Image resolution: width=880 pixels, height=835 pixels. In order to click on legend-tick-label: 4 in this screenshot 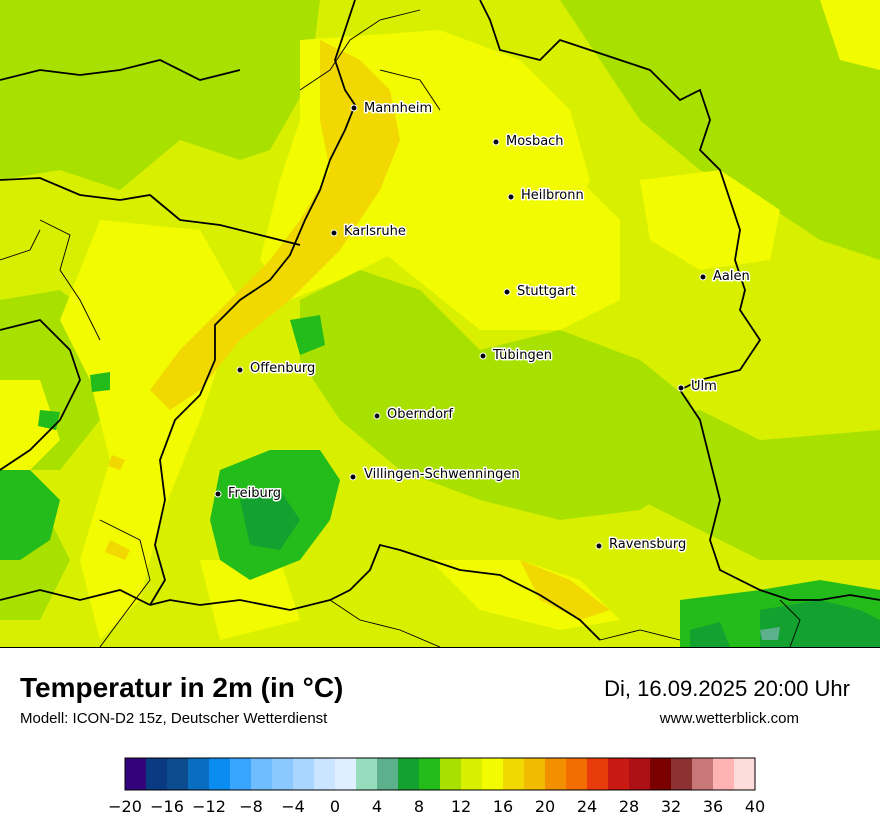, I will do `click(377, 806)`.